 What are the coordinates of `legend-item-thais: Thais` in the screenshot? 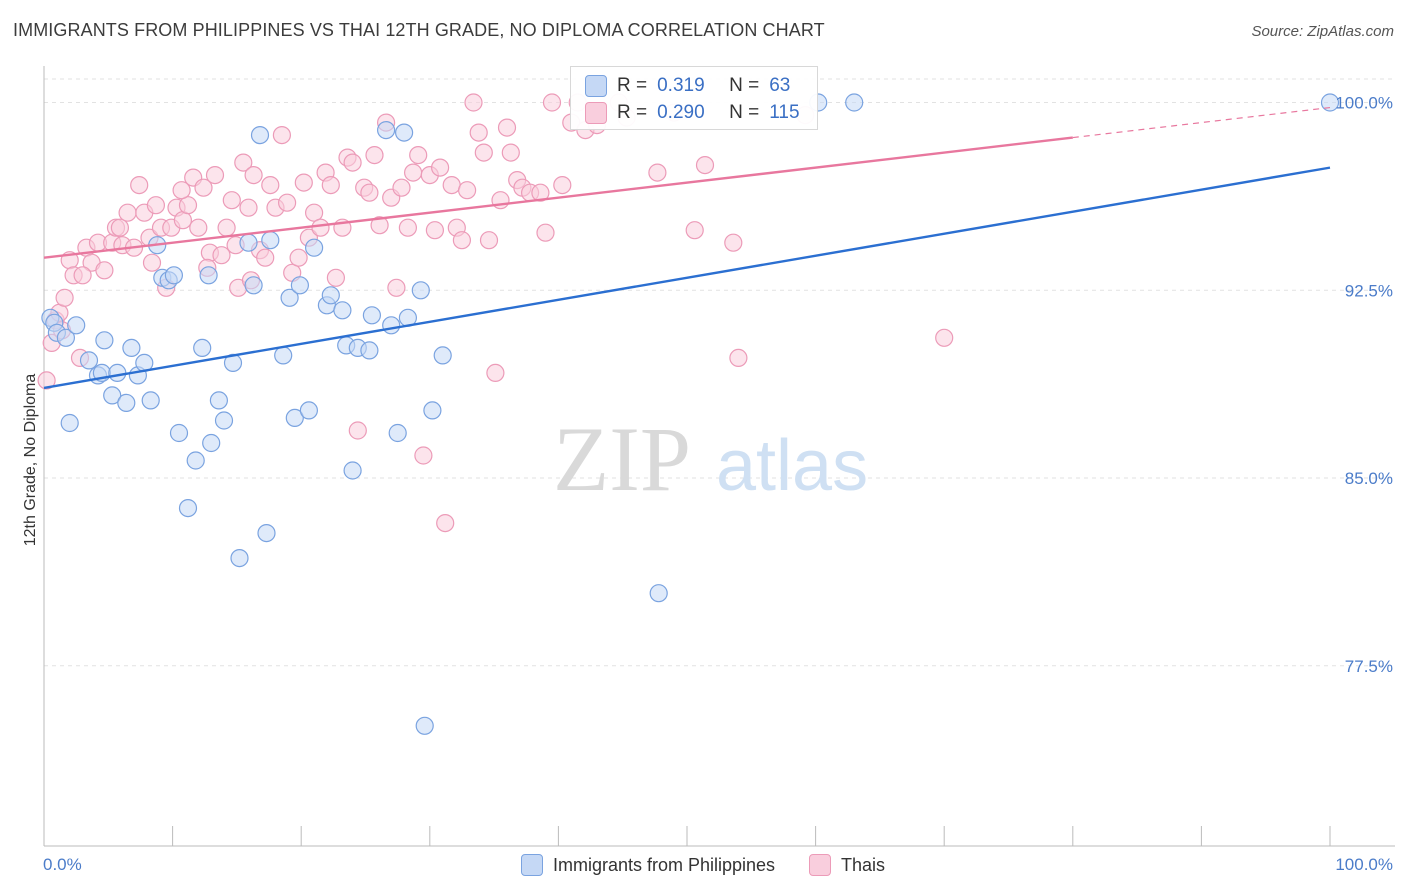 It's located at (847, 865).